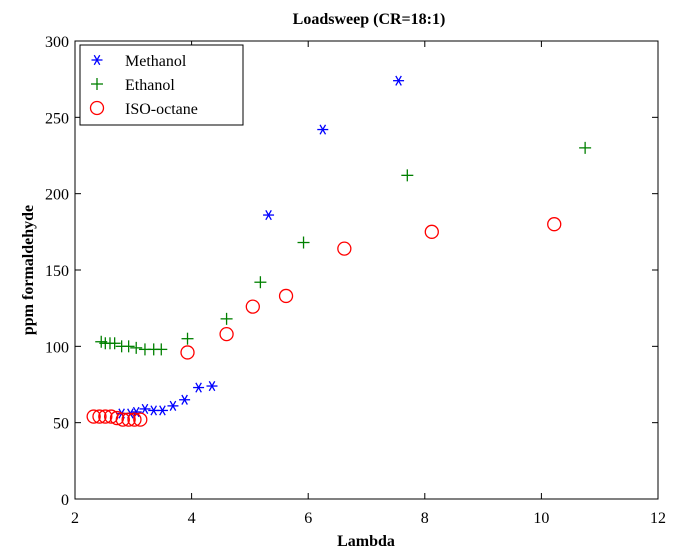 The height and width of the screenshot is (548, 681). What do you see at coordinates (369, 19) in the screenshot?
I see `chart-title: Loadsweep (CR=18:1)` at bounding box center [369, 19].